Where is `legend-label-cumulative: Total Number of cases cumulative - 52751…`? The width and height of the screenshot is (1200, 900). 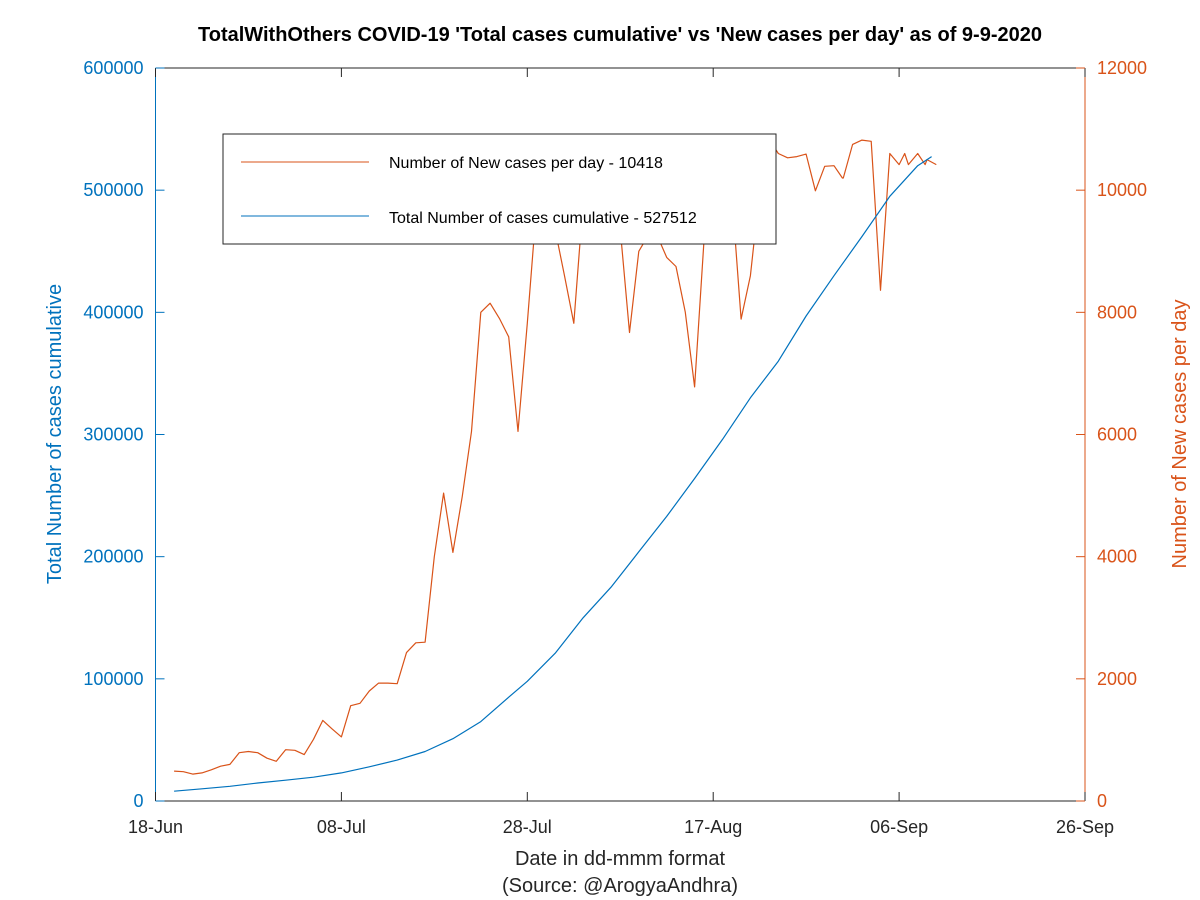
legend-label-cumulative: Total Number of cases cumulative - 52751… is located at coordinates (543, 218).